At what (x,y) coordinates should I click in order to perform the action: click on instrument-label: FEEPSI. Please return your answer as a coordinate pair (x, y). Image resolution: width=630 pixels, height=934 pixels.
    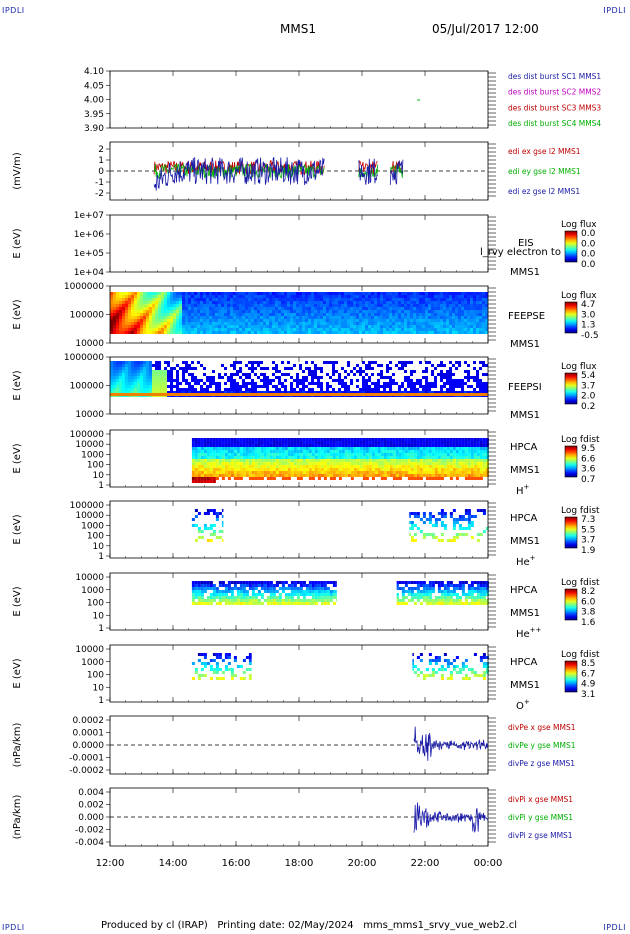
    Looking at the image, I should click on (525, 387).